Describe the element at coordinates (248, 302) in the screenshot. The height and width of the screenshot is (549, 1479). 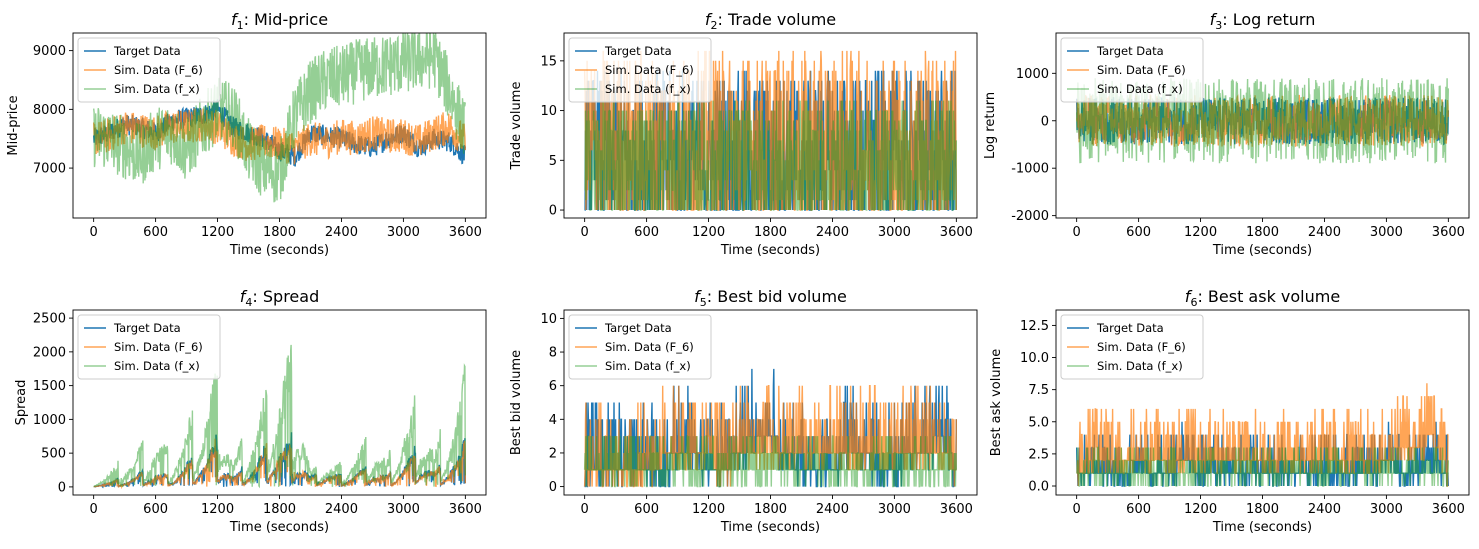
I see `title-subscript: 4` at that location.